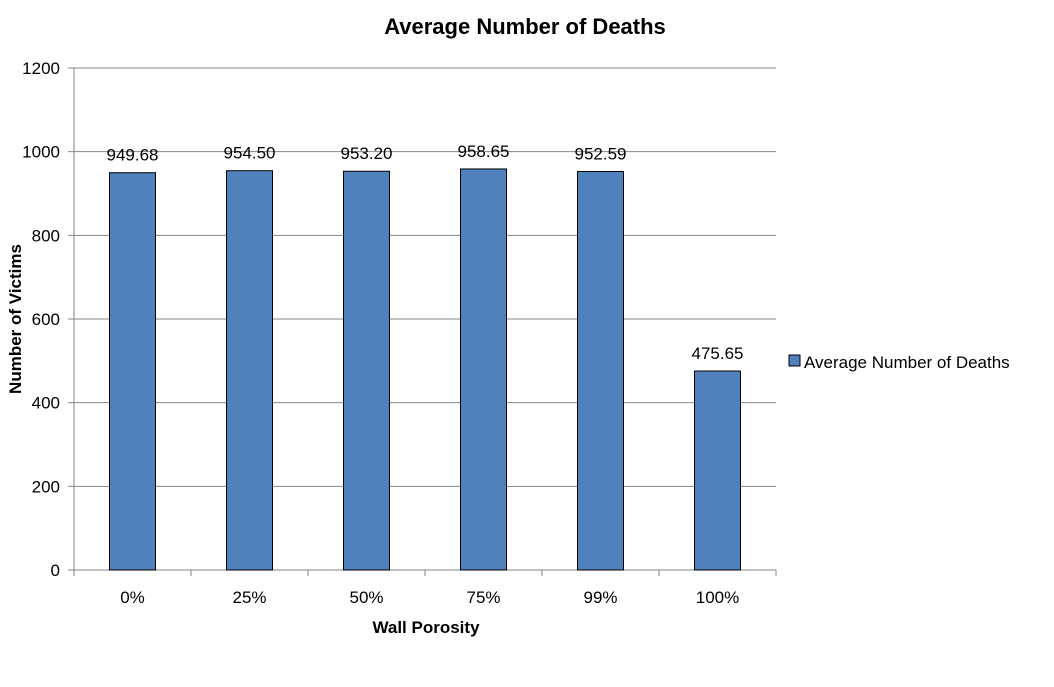 The width and height of the screenshot is (1054, 687). I want to click on y-tick-label: 0, so click(55, 570).